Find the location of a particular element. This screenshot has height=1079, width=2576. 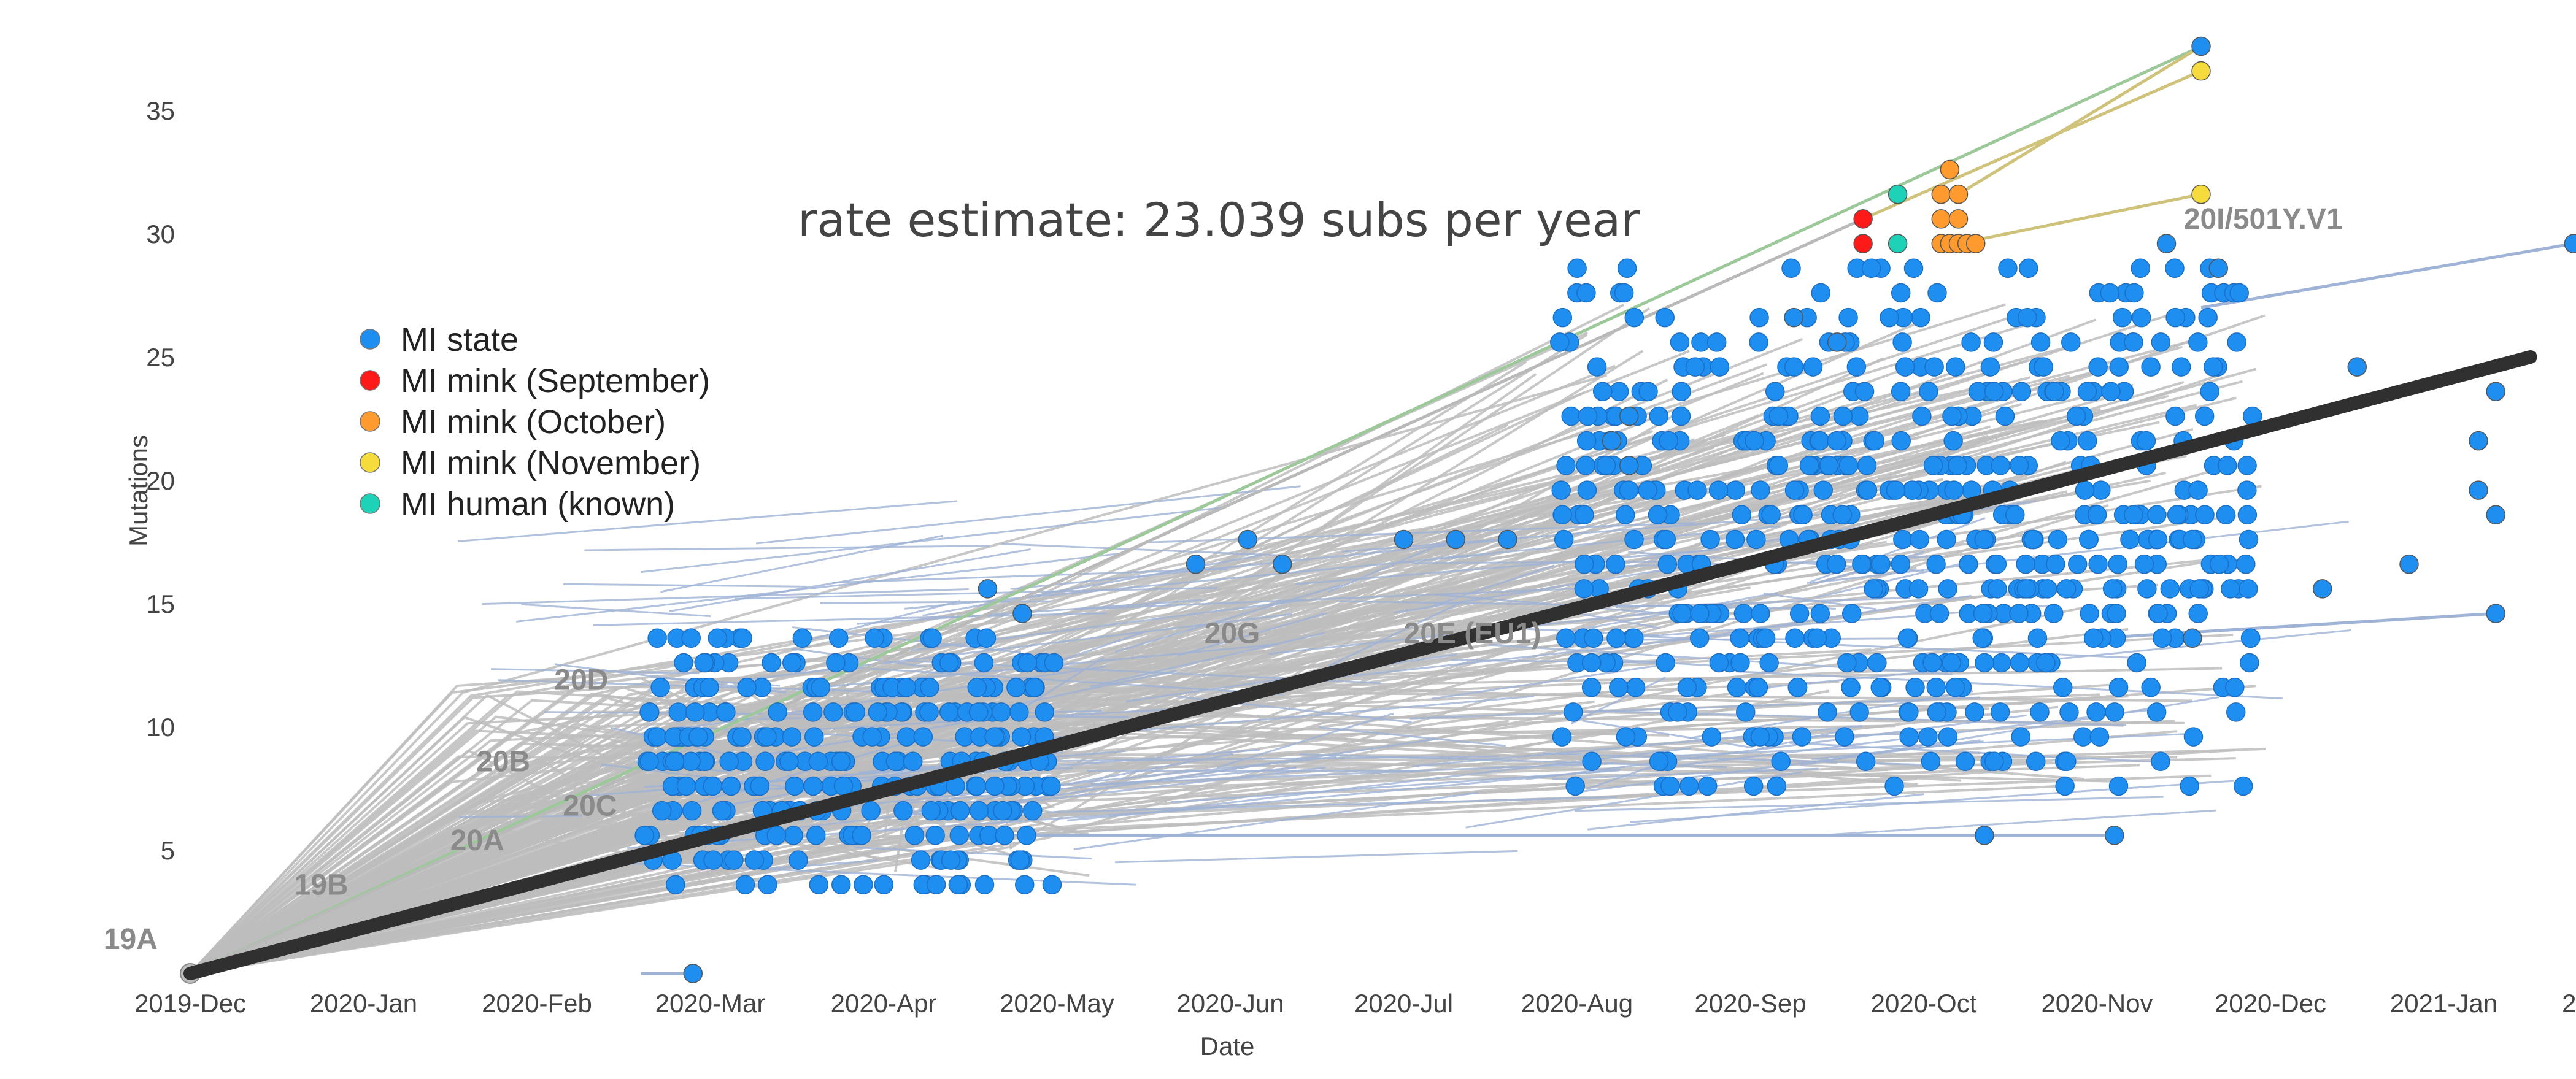

legend-label: MI mink (November) is located at coordinates (551, 463).